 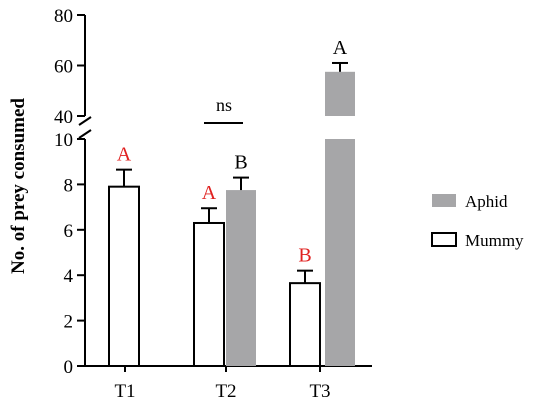 What do you see at coordinates (63, 117) in the screenshot?
I see `y-tick-label: 40` at bounding box center [63, 117].